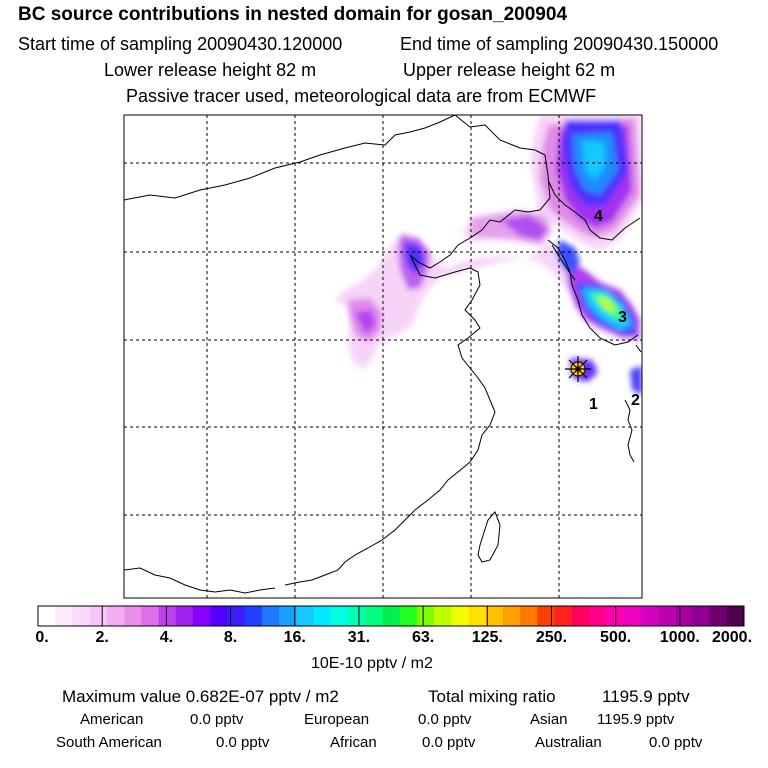 The height and width of the screenshot is (768, 768). What do you see at coordinates (372, 663) in the screenshot?
I see `colorbar-unit: 10E-10 pptv / m2` at bounding box center [372, 663].